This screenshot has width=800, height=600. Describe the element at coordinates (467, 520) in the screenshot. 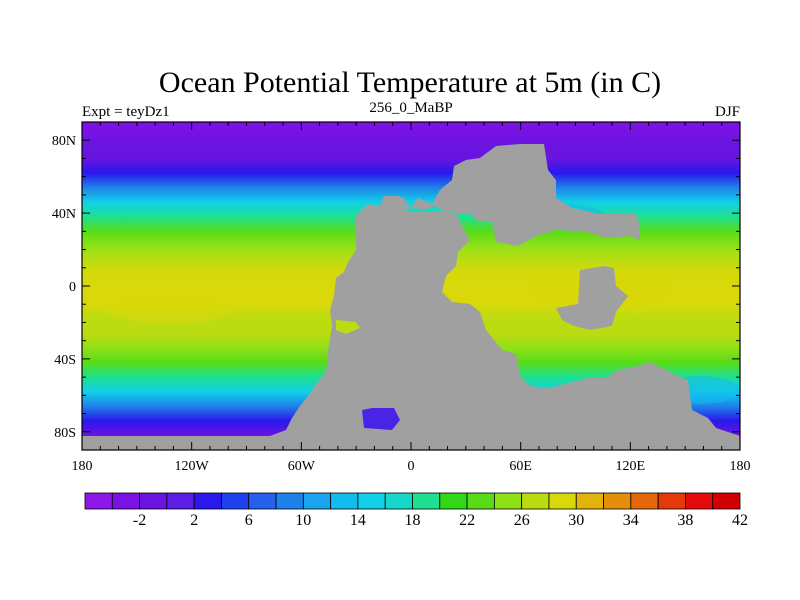

I see `colorbar-tick-label: 22` at that location.